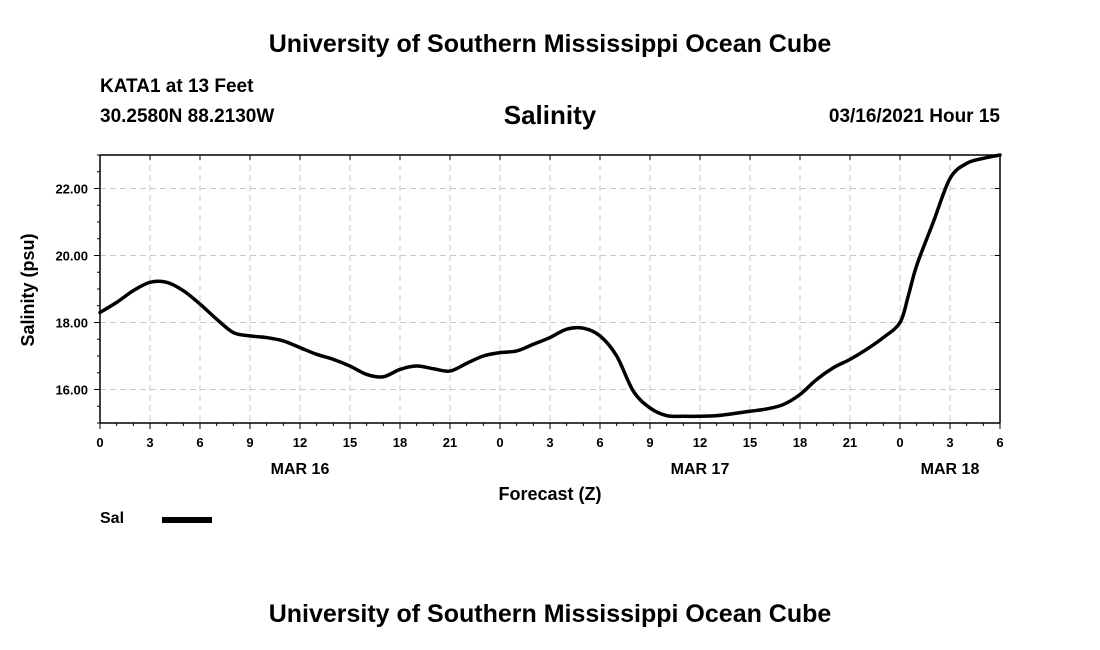  Describe the element at coordinates (550, 115) in the screenshot. I see `variable-title: Salinity` at that location.